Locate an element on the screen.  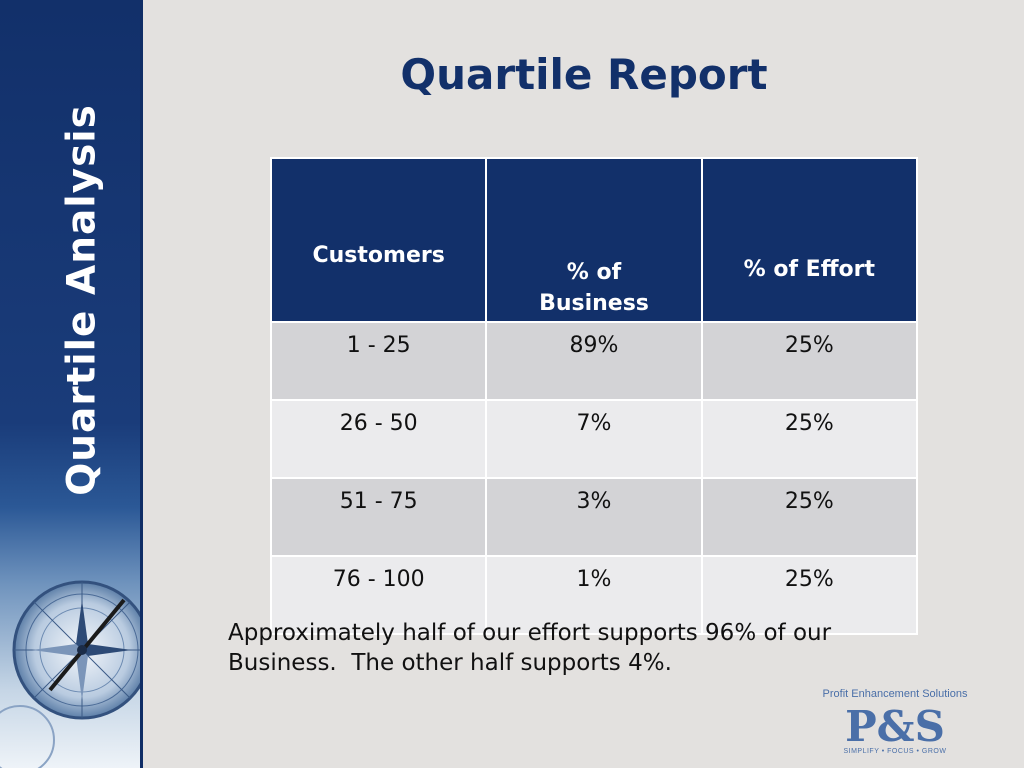
header-business: % of Business is located at coordinates (594, 240).